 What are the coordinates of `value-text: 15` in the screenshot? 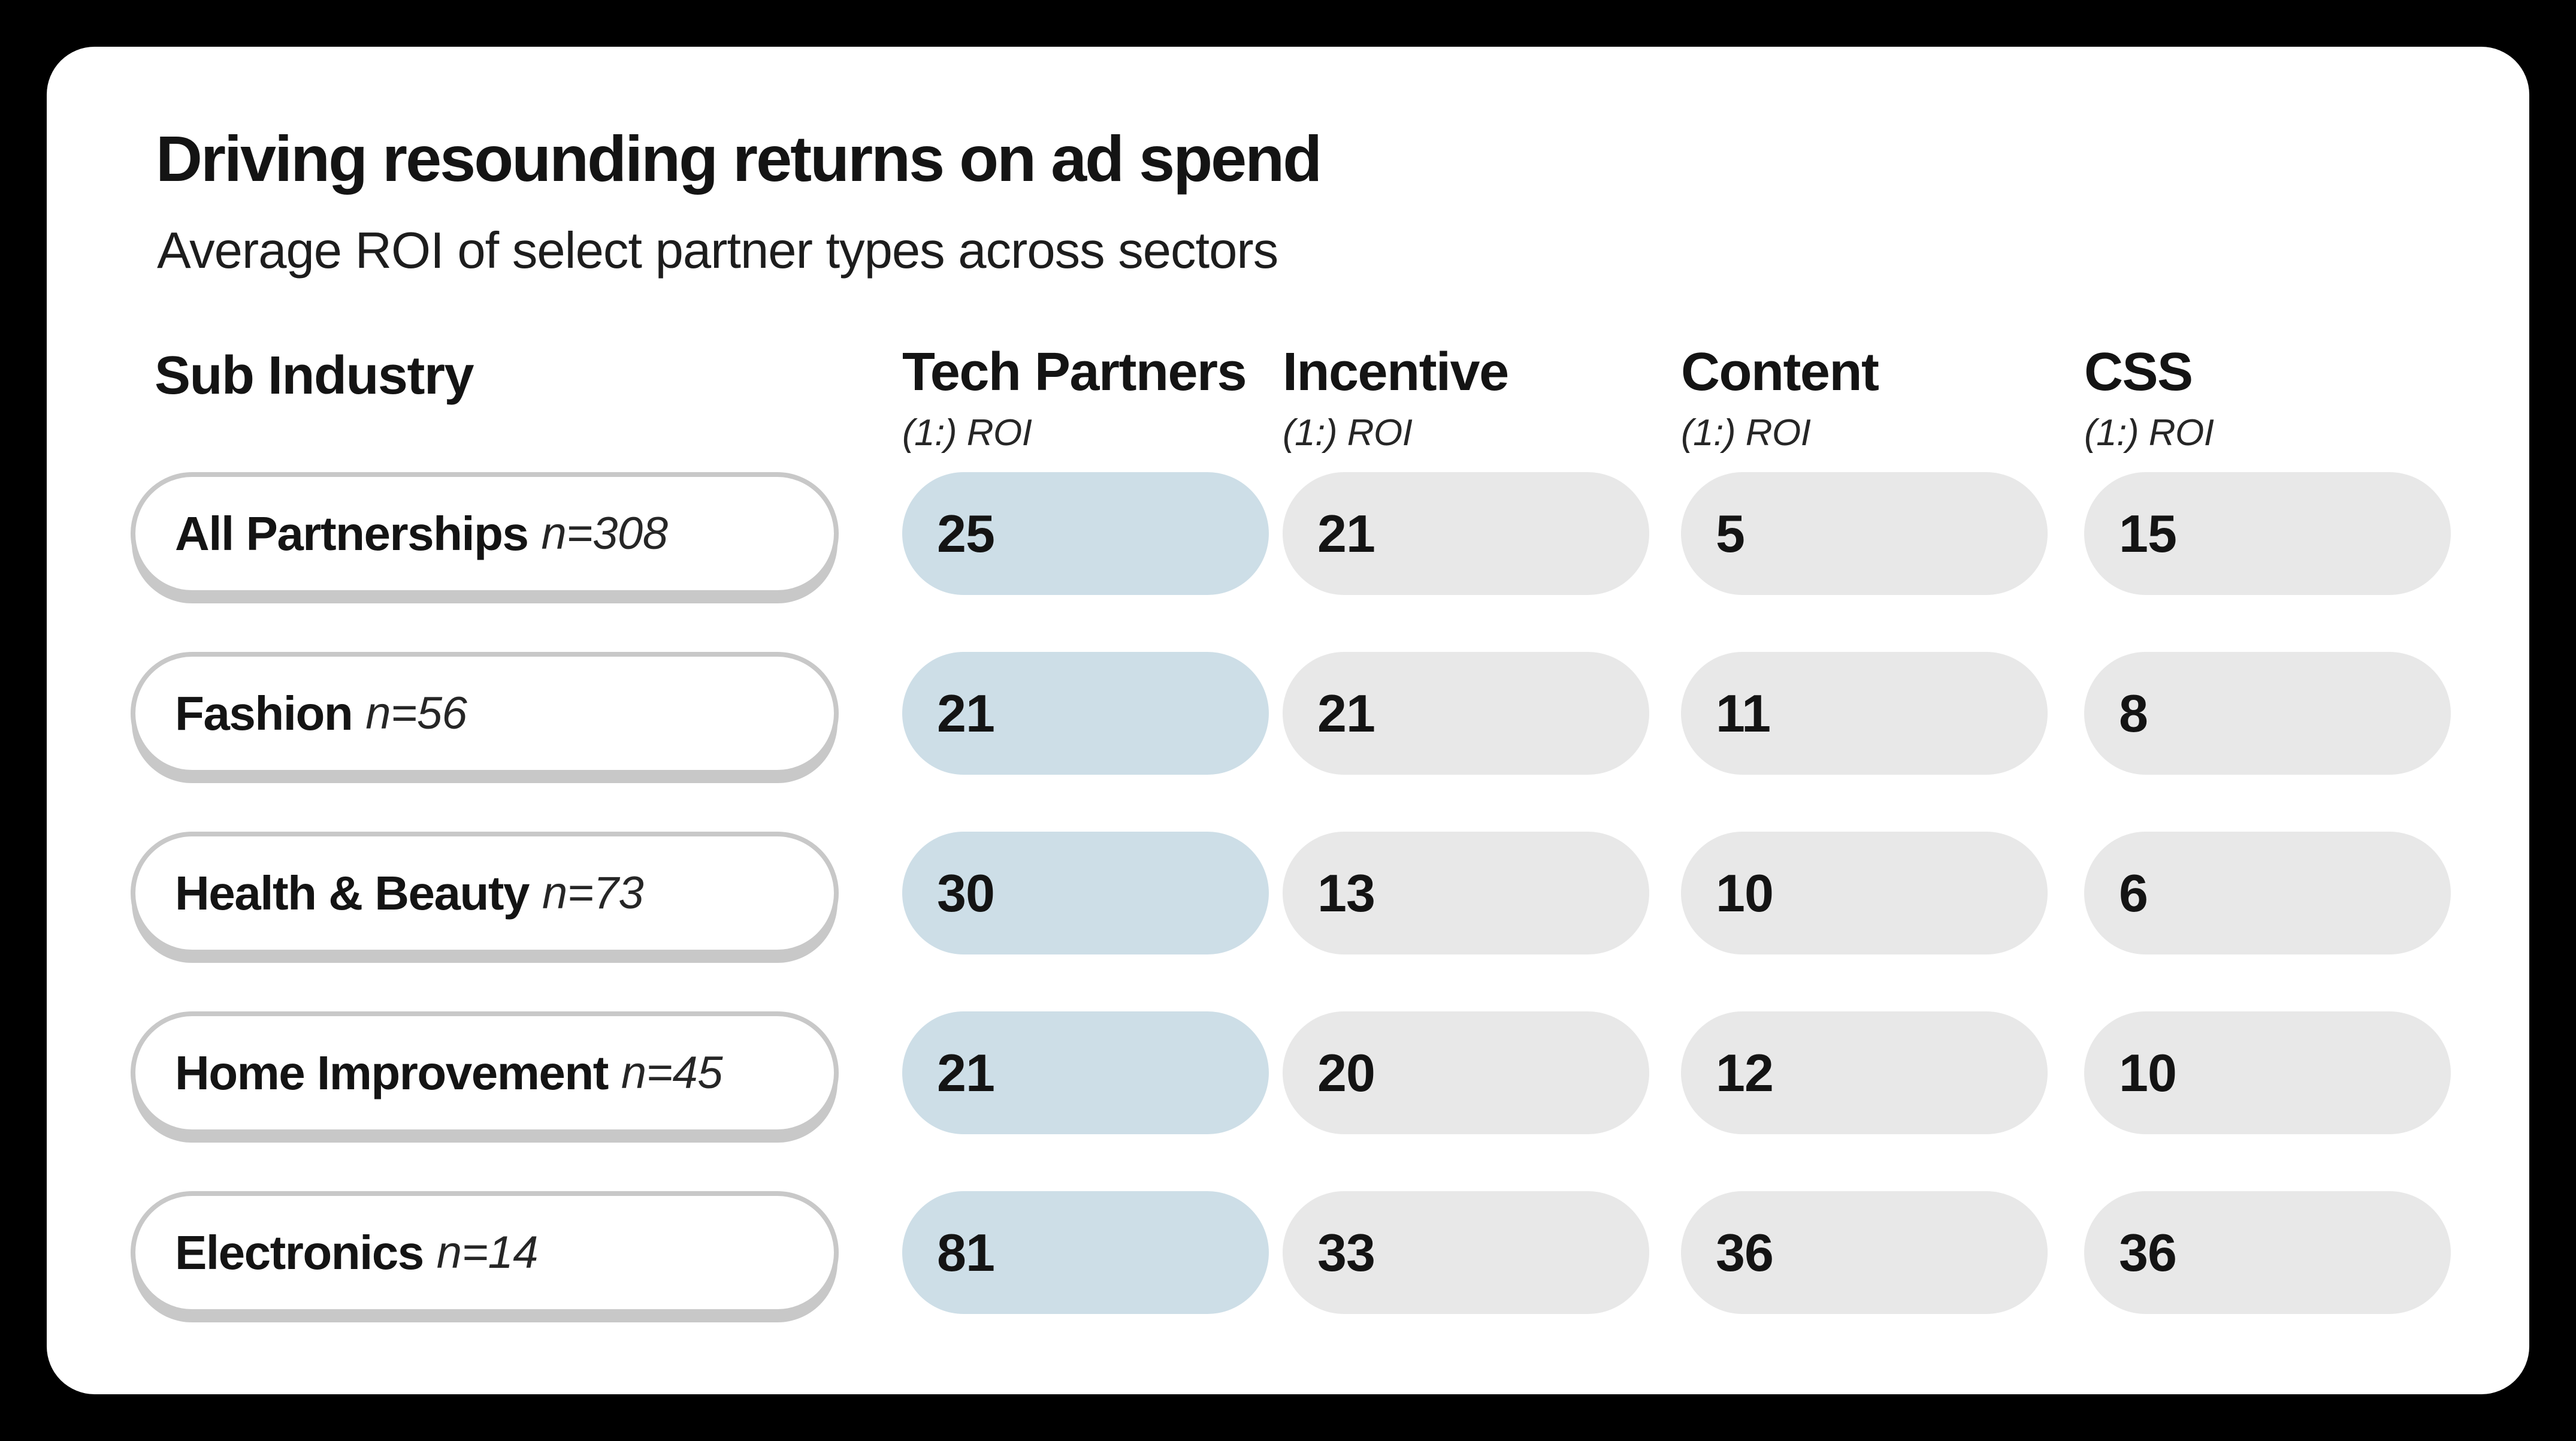 It's located at (2148, 533).